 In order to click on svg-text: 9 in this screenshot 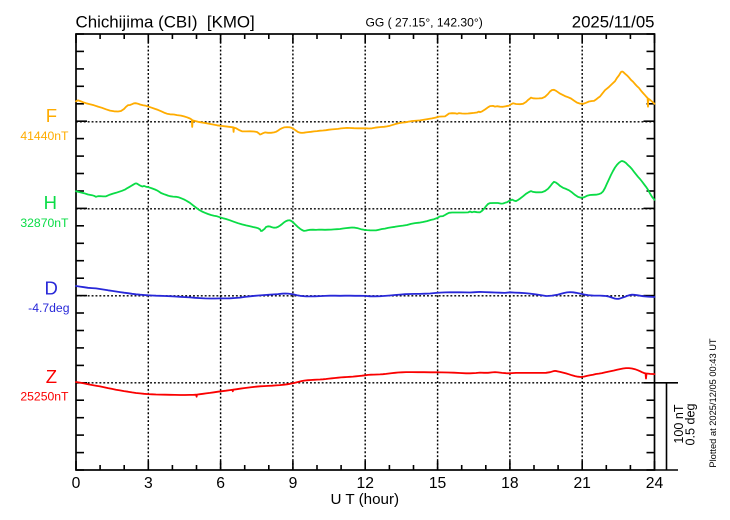, I will do `click(293, 483)`.